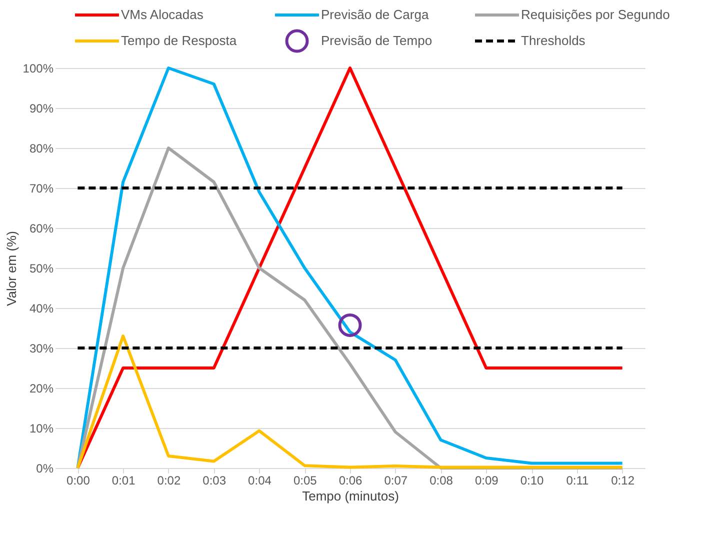 This screenshot has width=704, height=549. Describe the element at coordinates (350, 481) in the screenshot. I see `x-tick-label: 0:06` at that location.